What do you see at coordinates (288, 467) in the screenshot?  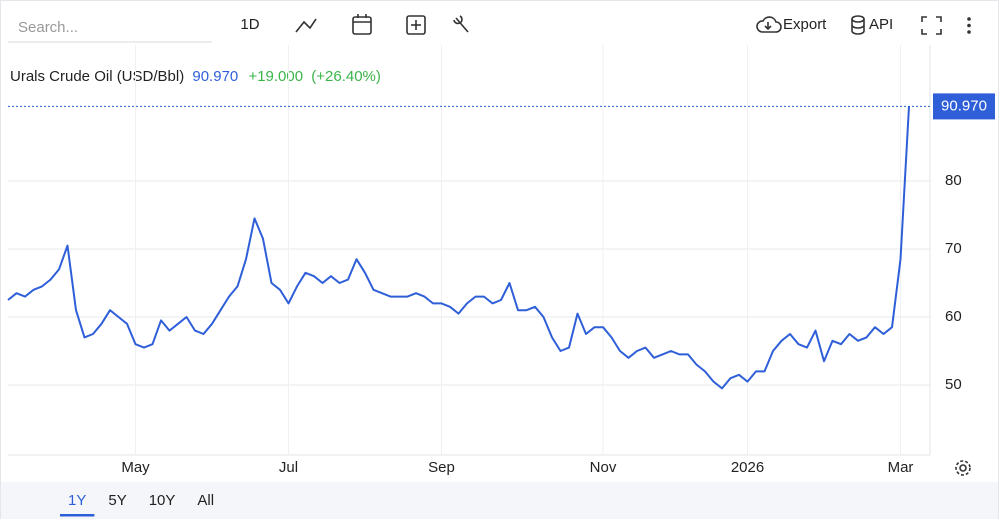 I see `x-tick-label: Jul` at bounding box center [288, 467].